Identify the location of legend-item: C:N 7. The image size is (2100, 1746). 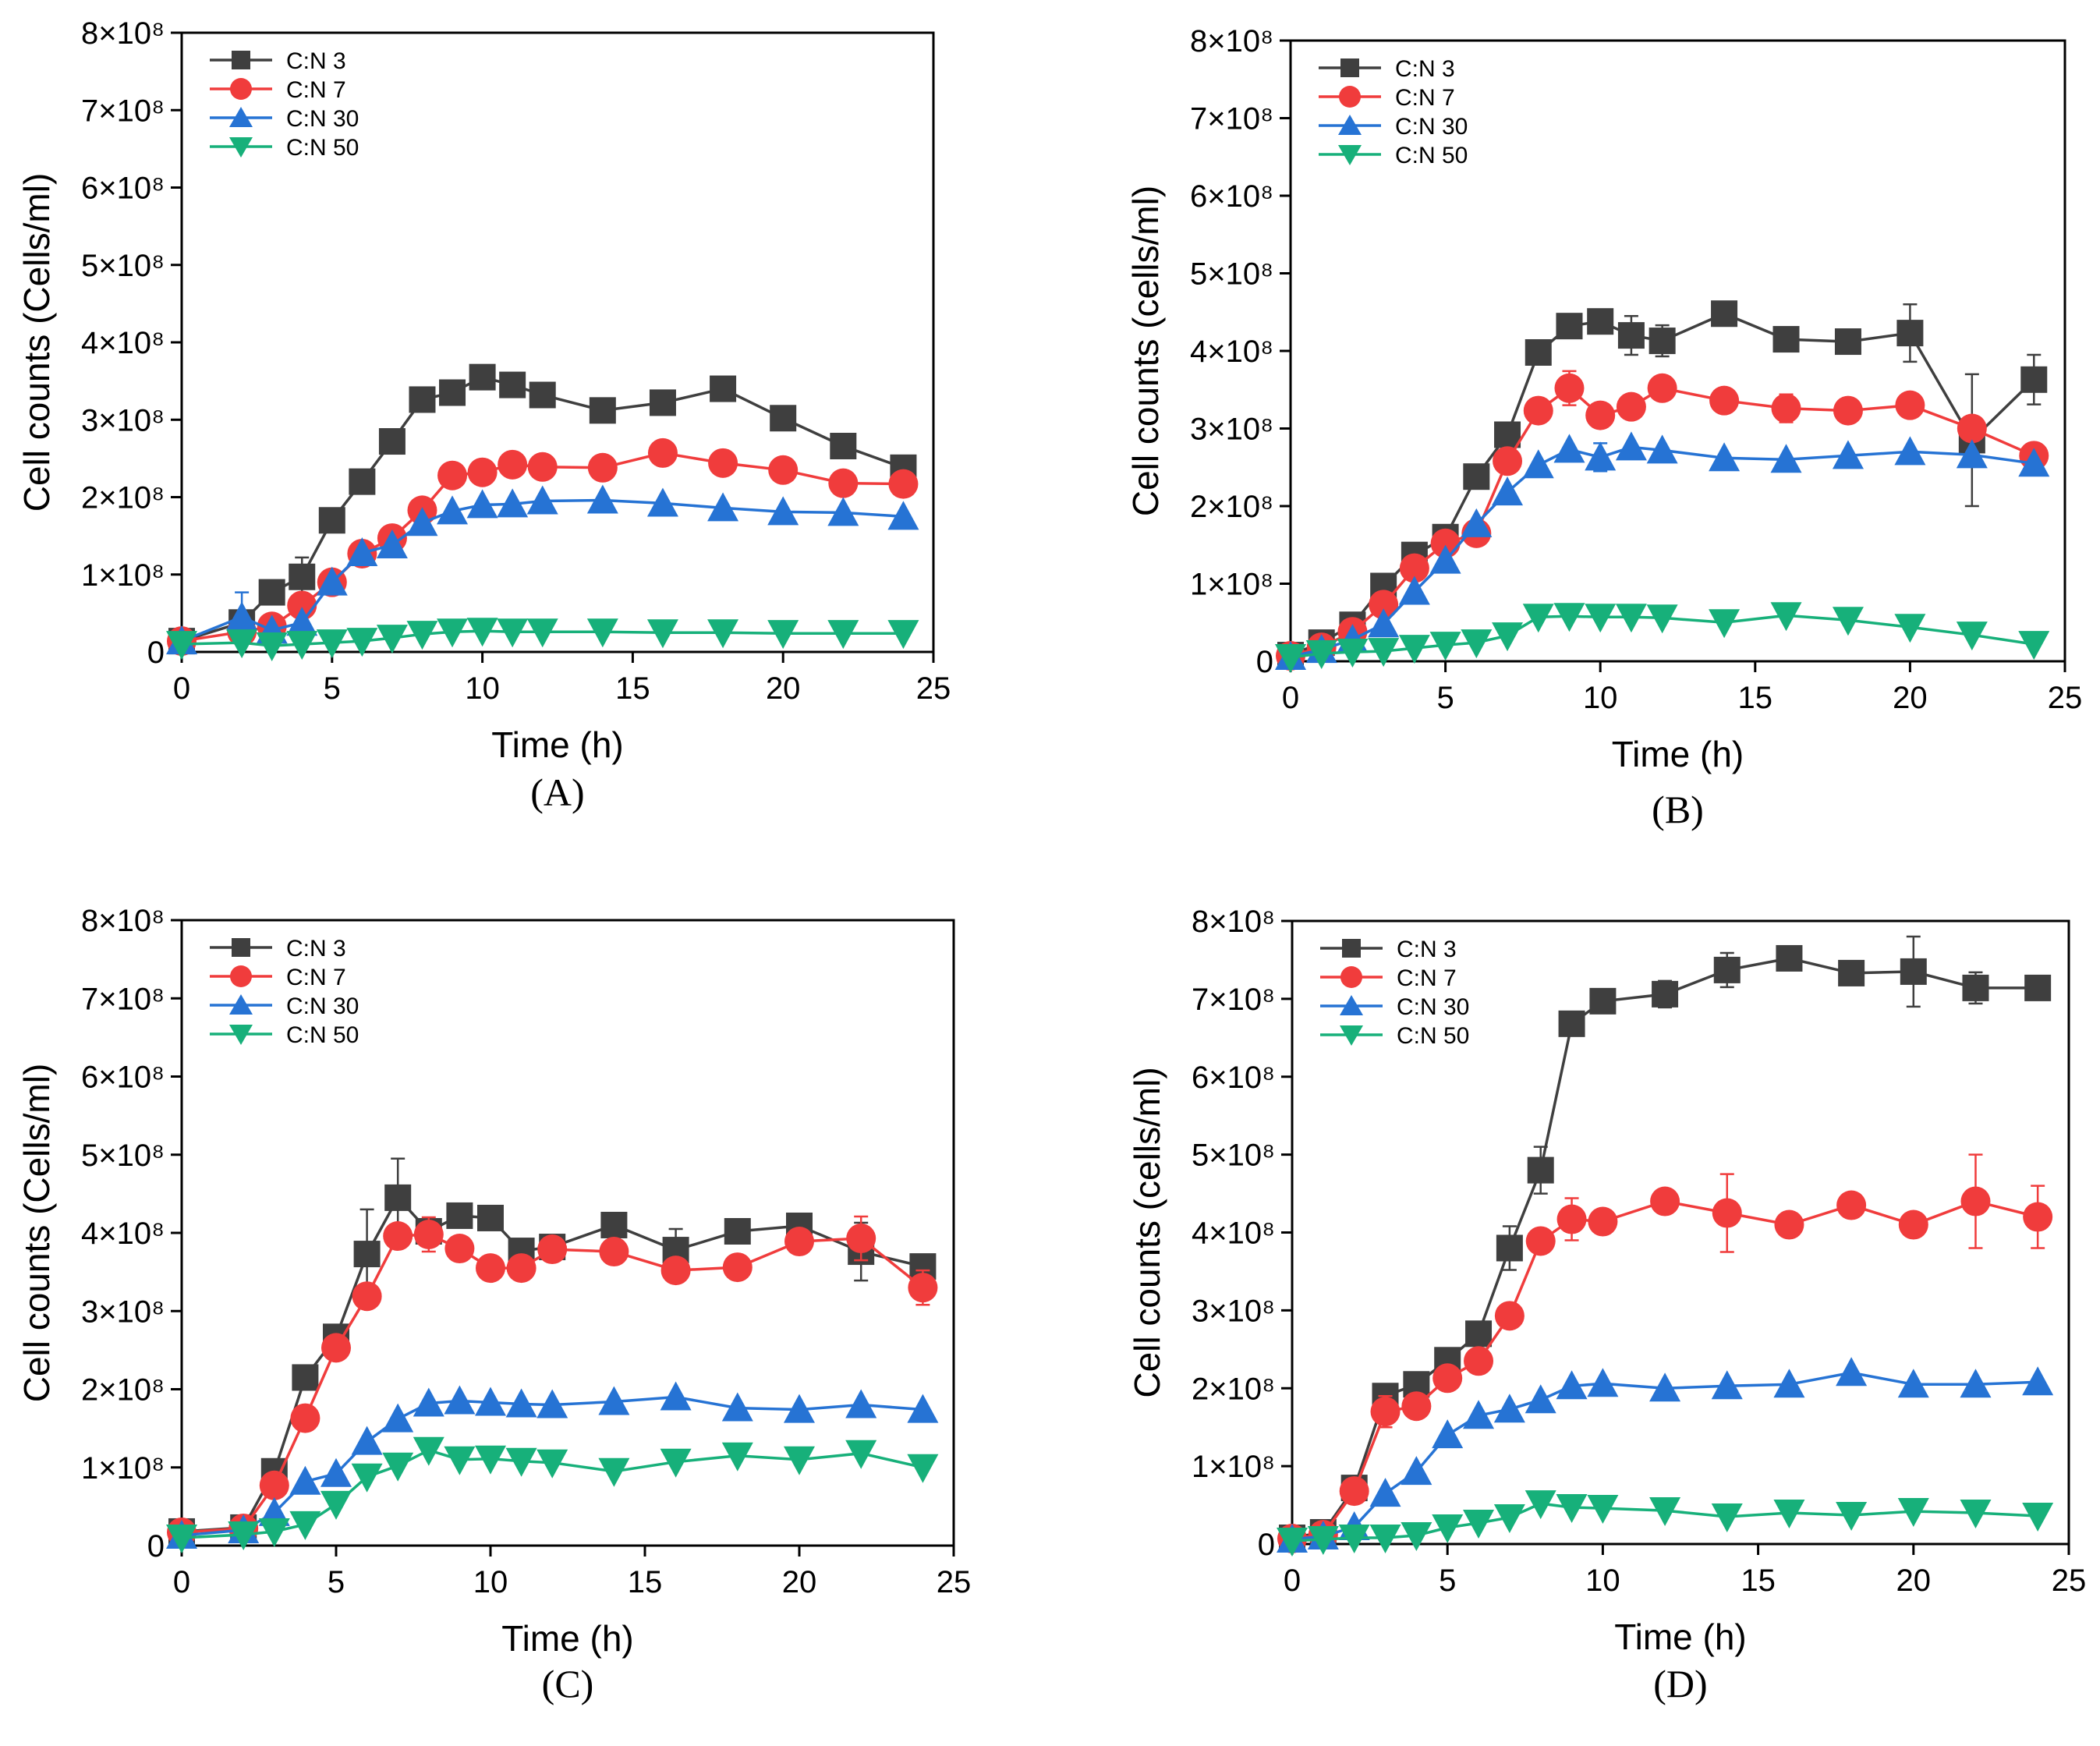
(1387, 98).